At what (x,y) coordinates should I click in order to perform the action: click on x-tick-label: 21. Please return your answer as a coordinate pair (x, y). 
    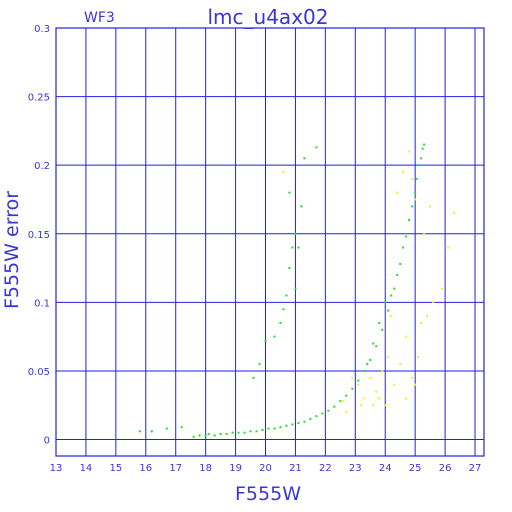
    Looking at the image, I should click on (295, 468).